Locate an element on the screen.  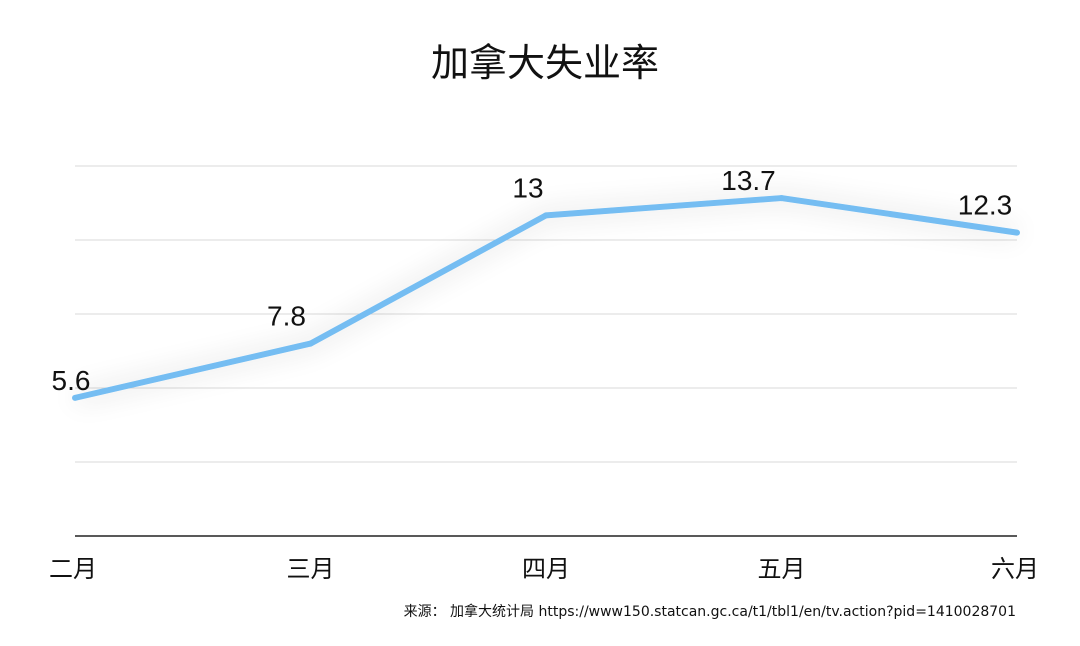
data-label: 7.8 is located at coordinates (286, 316).